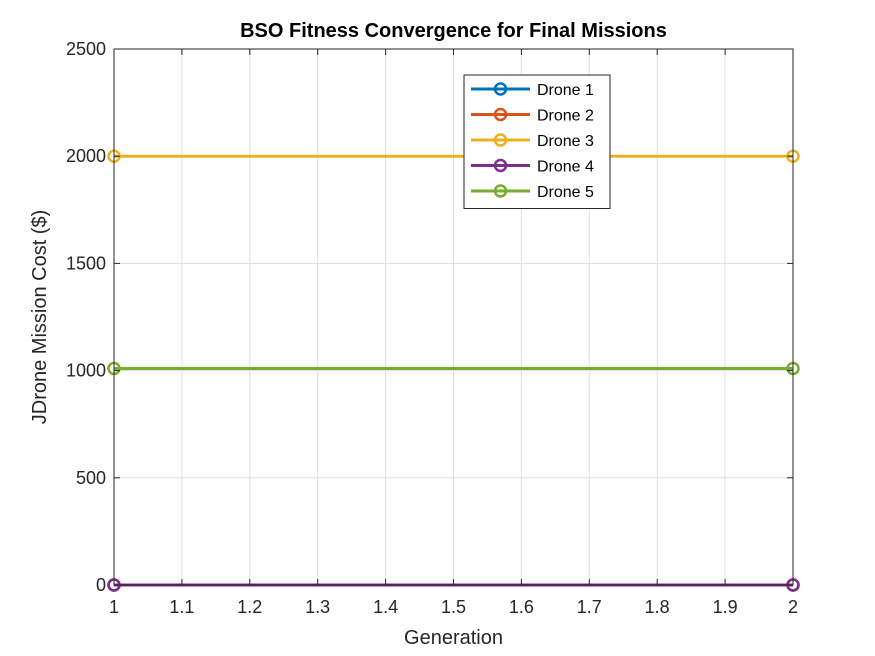 The width and height of the screenshot is (875, 656). I want to click on legend: Drone 1 Drone 2 Drone 3 Drone 4 Drone 5, so click(537, 141).